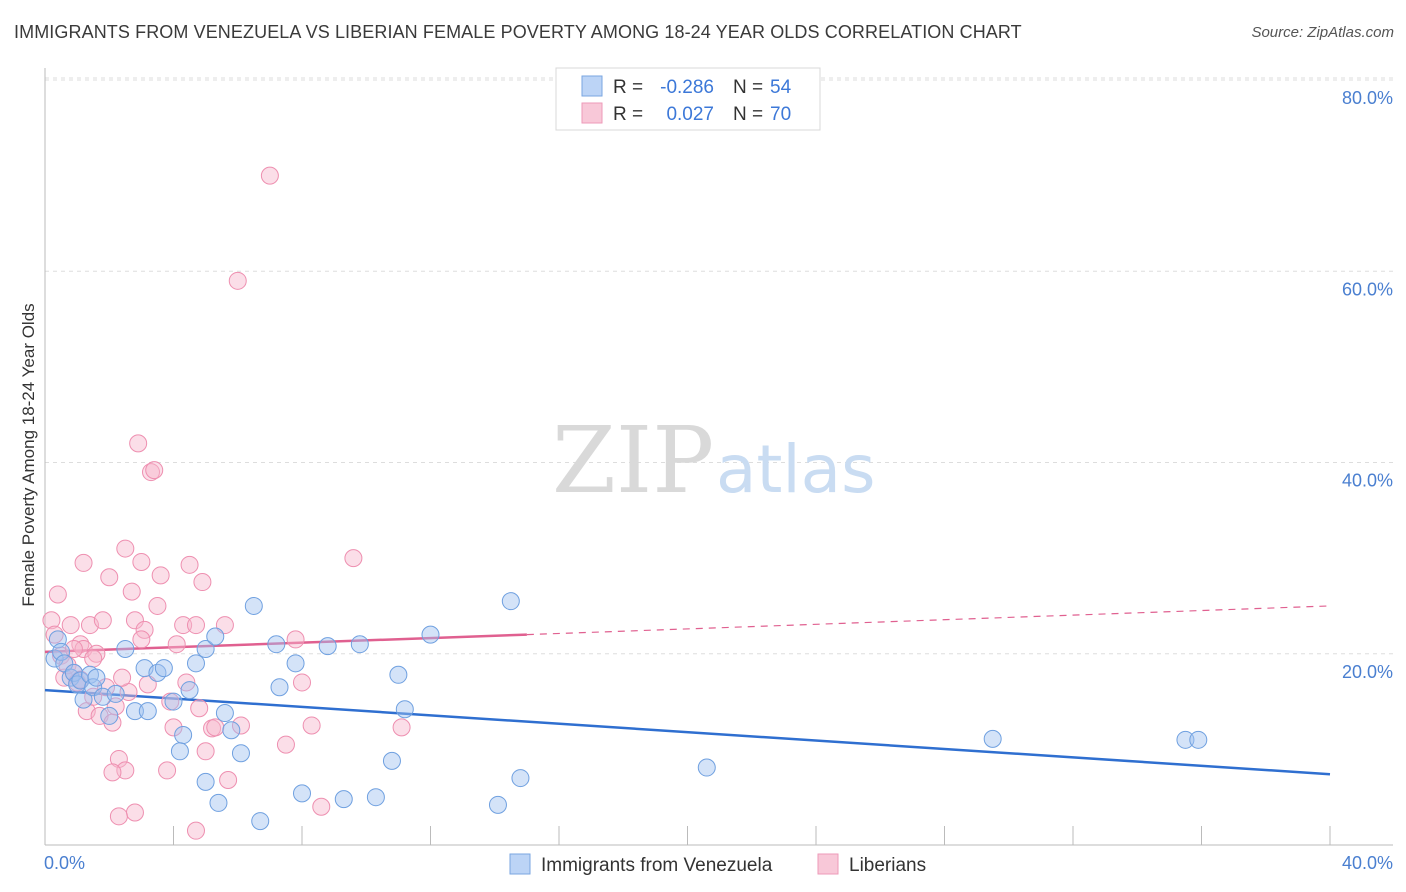 The image size is (1406, 892). I want to click on y-tick-label-60: 60.0%, so click(1367, 289).